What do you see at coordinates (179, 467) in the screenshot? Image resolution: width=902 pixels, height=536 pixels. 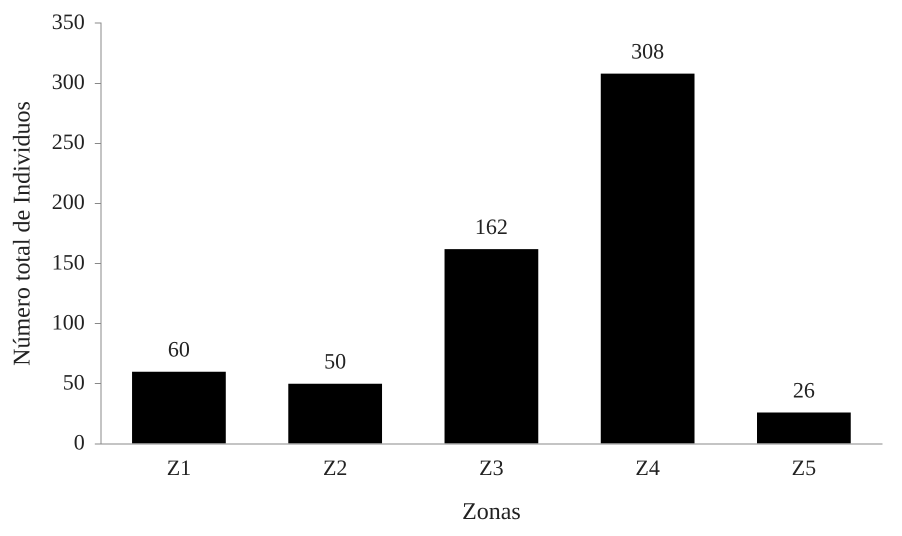 I see `x-tick-label: Z1` at bounding box center [179, 467].